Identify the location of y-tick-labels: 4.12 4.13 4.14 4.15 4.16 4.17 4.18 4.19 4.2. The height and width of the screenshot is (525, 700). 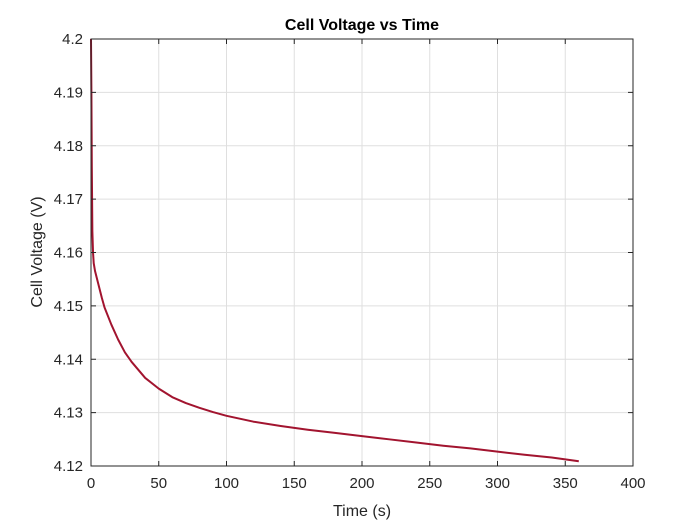
(68, 253).